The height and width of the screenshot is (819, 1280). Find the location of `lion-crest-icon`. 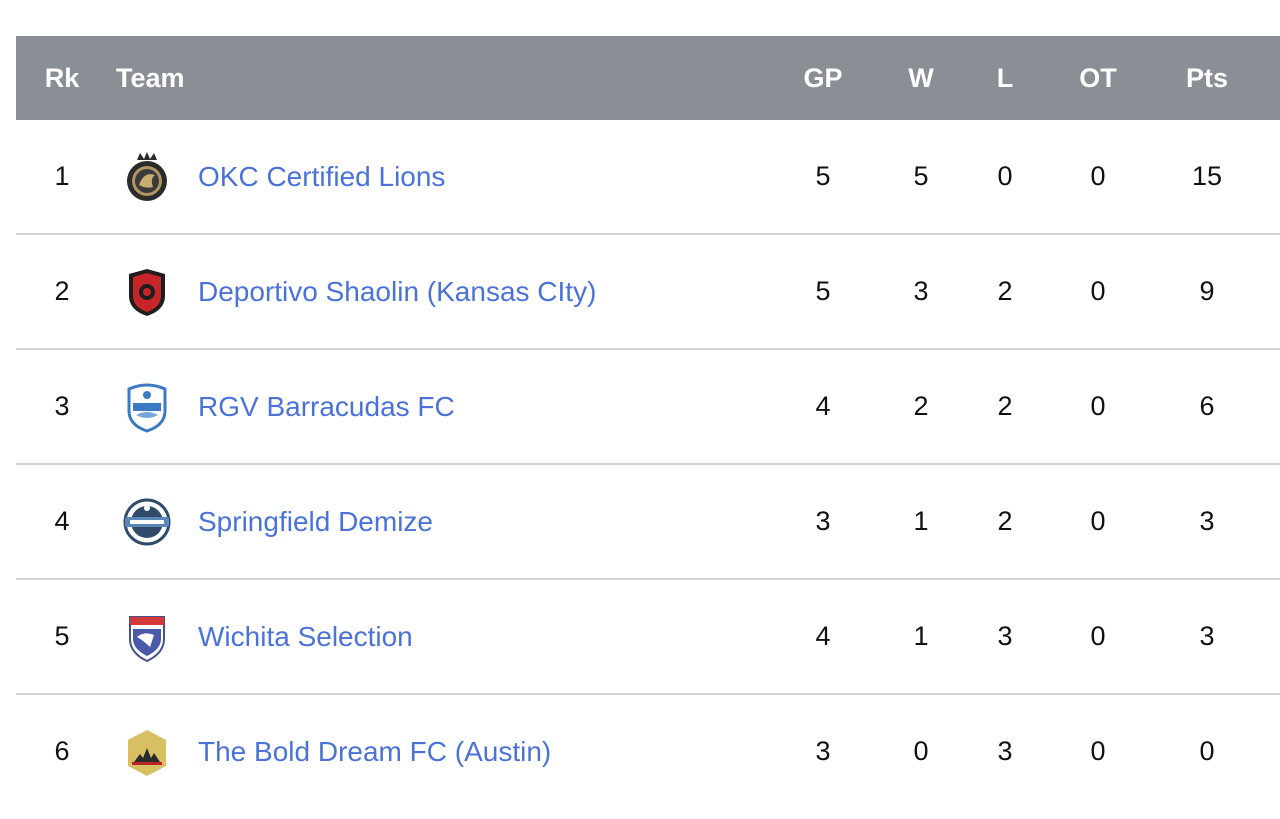

lion-crest-icon is located at coordinates (147, 177).